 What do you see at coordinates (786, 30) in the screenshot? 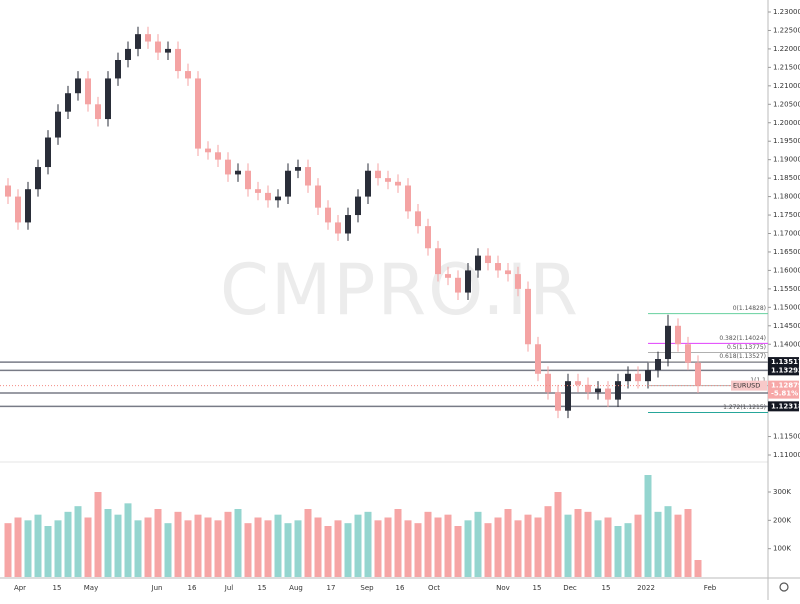
I see `y-tick-label: 1.22500` at bounding box center [786, 30].